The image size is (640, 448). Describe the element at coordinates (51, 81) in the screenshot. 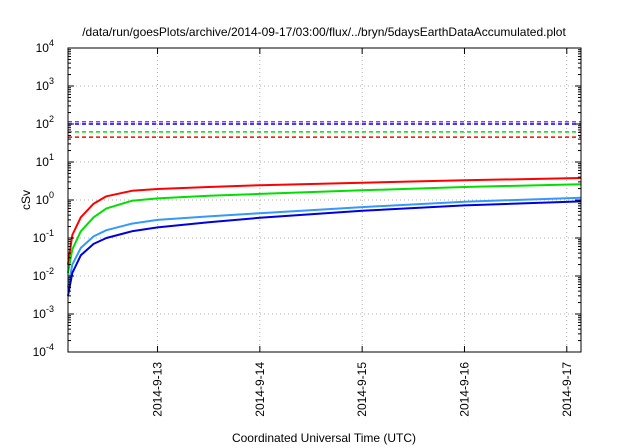

I see `y-tick-exponent: 3` at that location.